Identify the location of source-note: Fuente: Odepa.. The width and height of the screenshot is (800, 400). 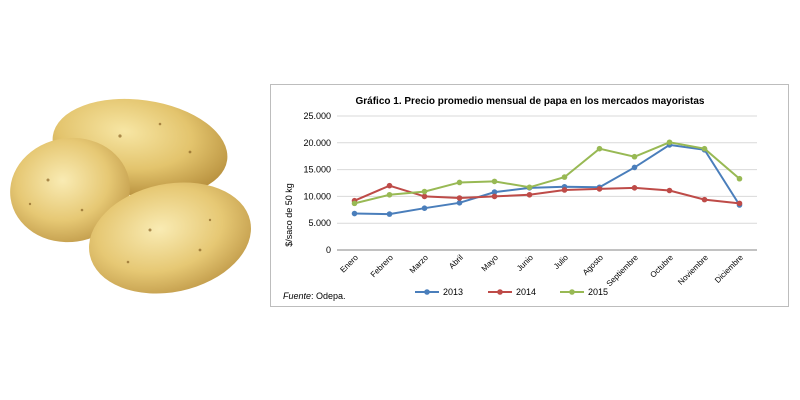
(314, 296).